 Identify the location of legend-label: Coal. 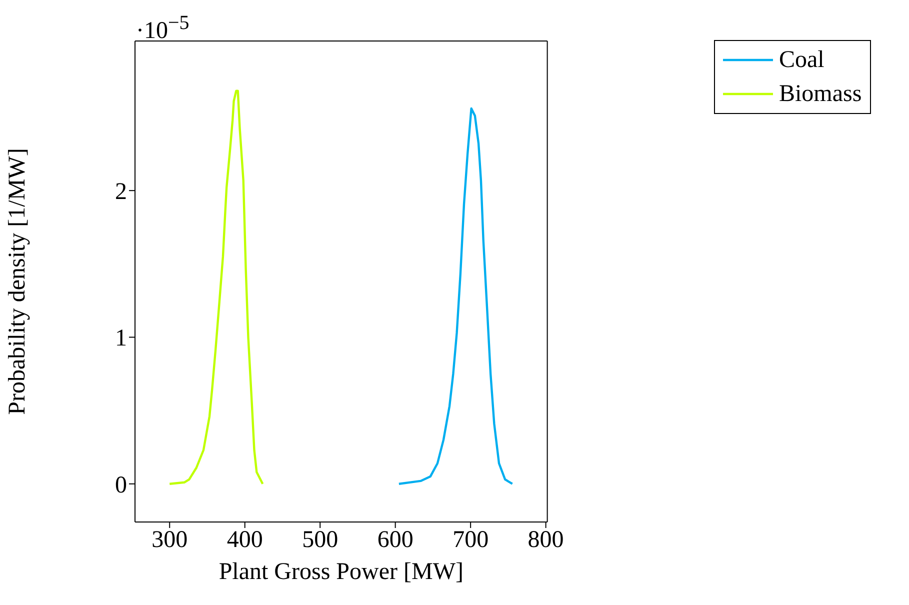
(801, 60).